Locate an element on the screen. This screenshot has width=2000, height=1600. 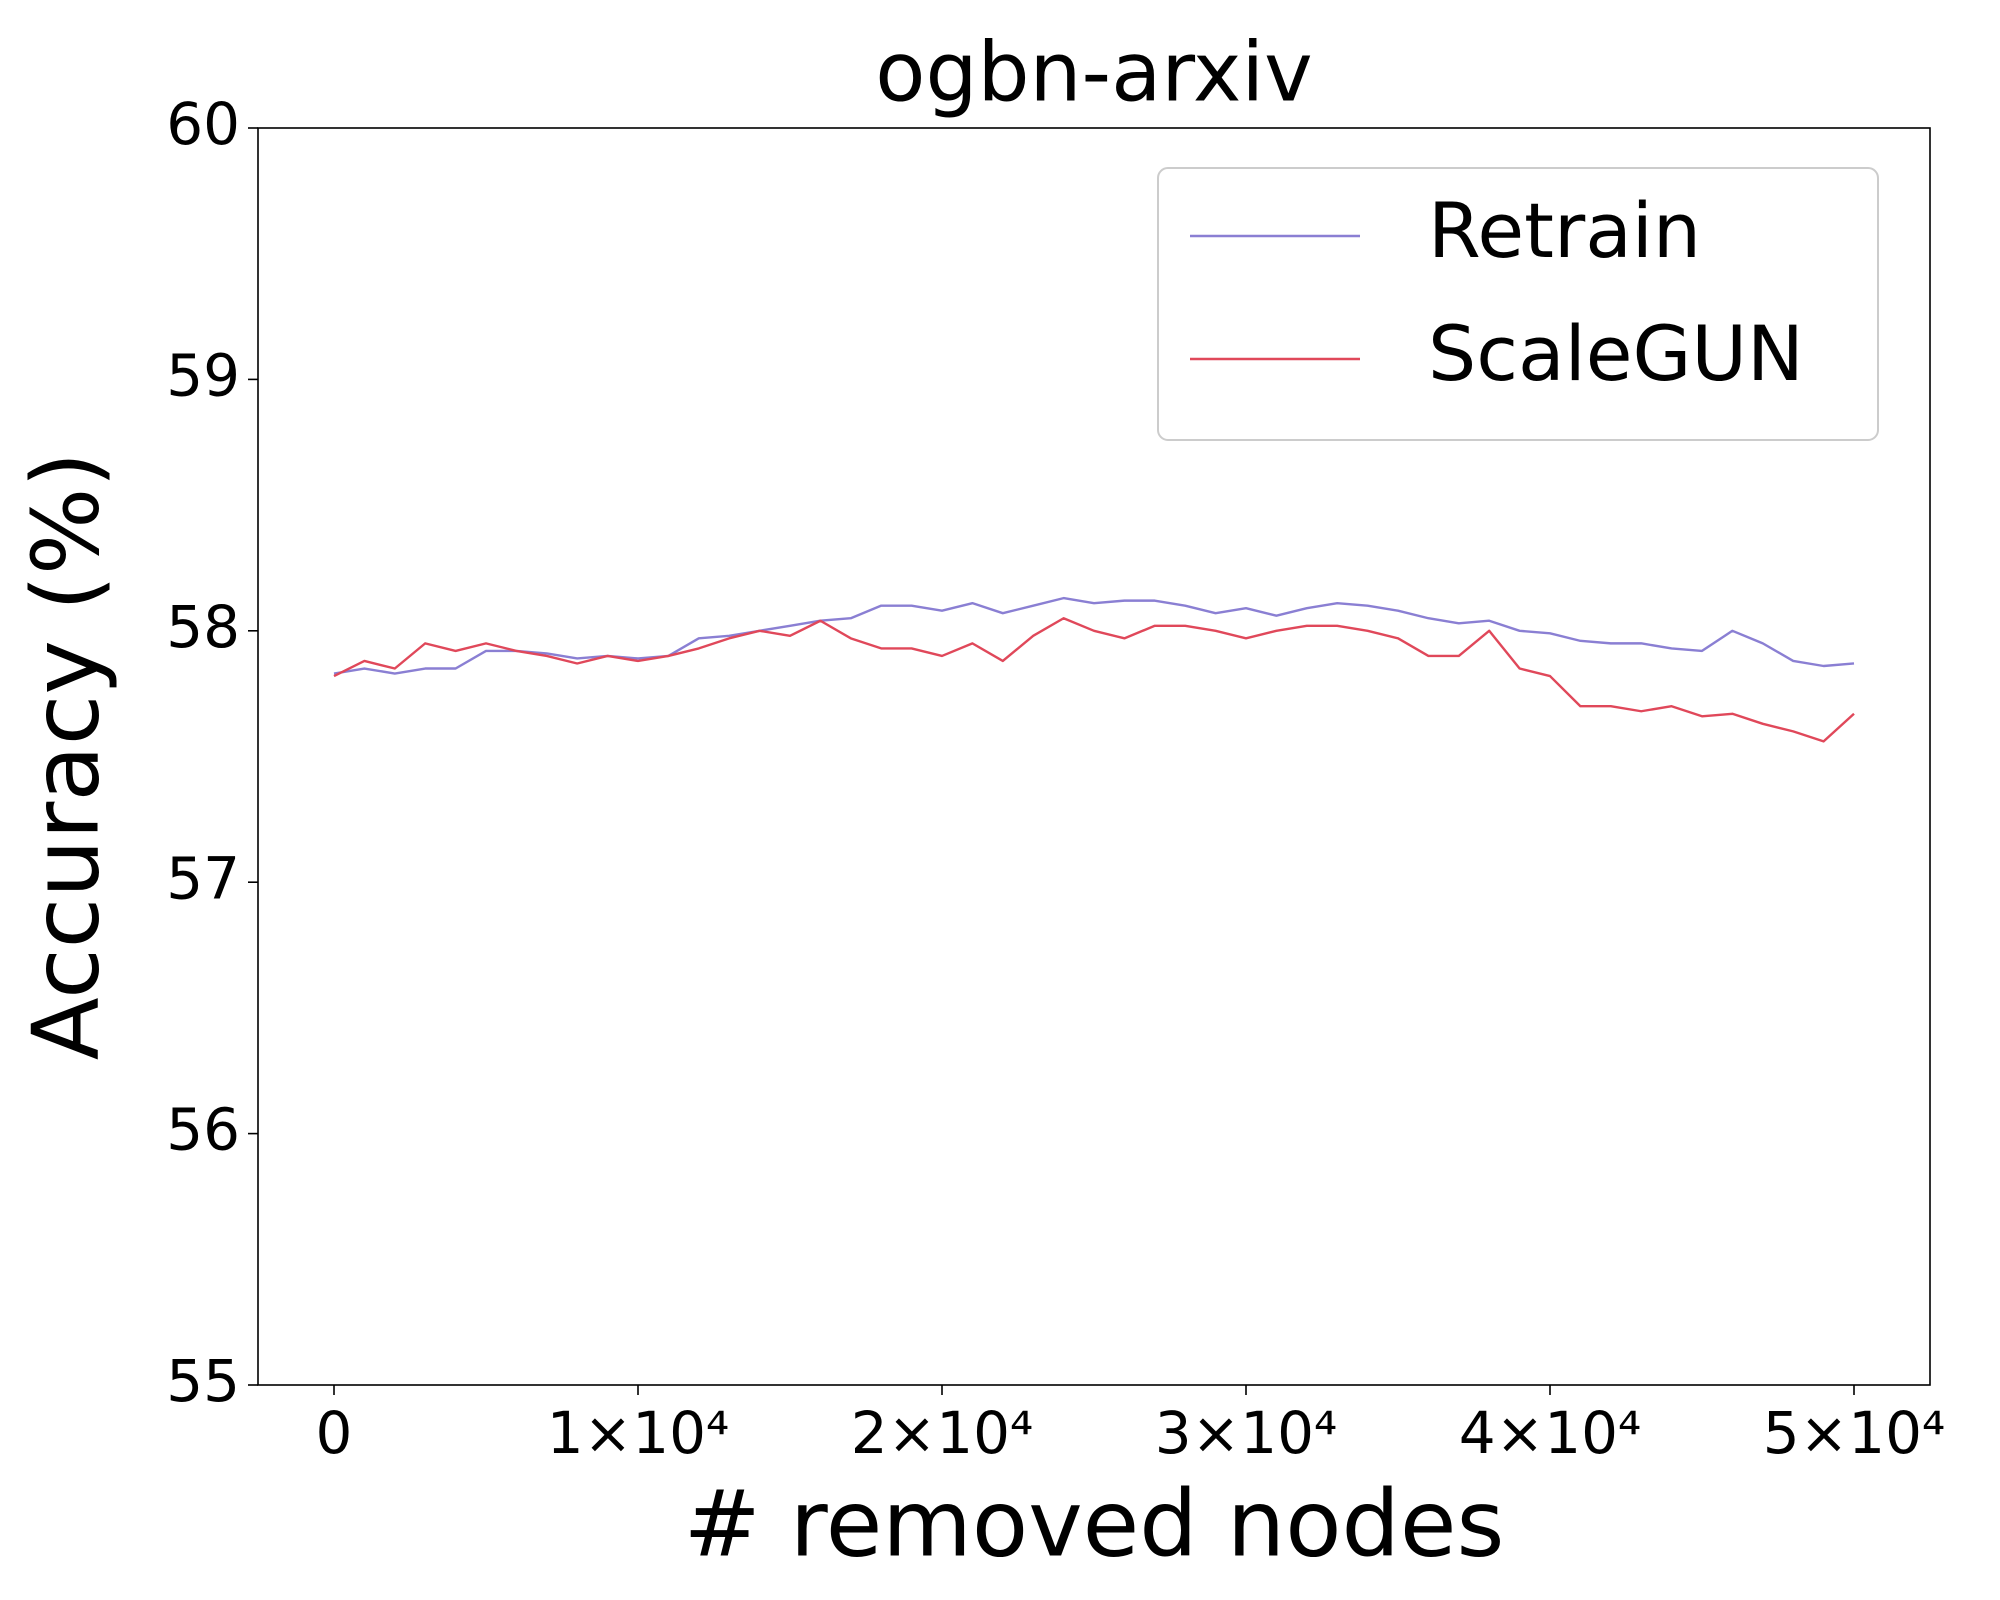
legend-label: ScaleGUN is located at coordinates (1616, 353).